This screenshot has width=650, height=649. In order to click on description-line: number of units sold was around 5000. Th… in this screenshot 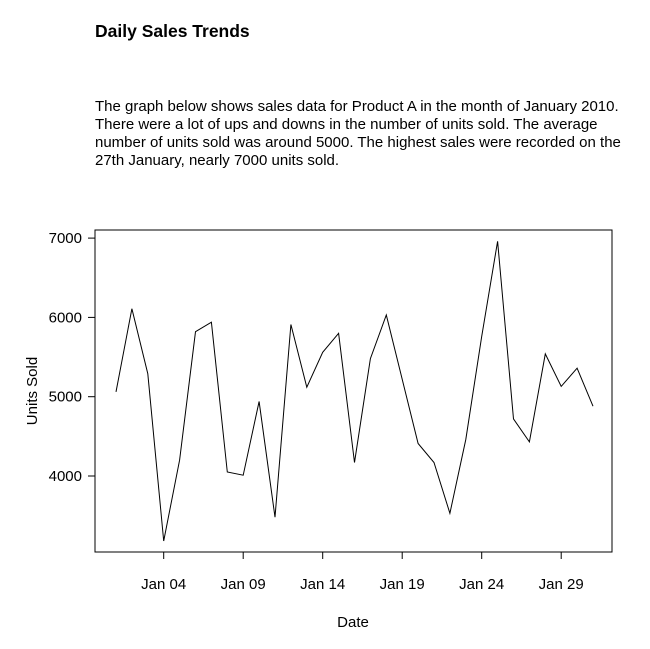, I will do `click(358, 142)`.